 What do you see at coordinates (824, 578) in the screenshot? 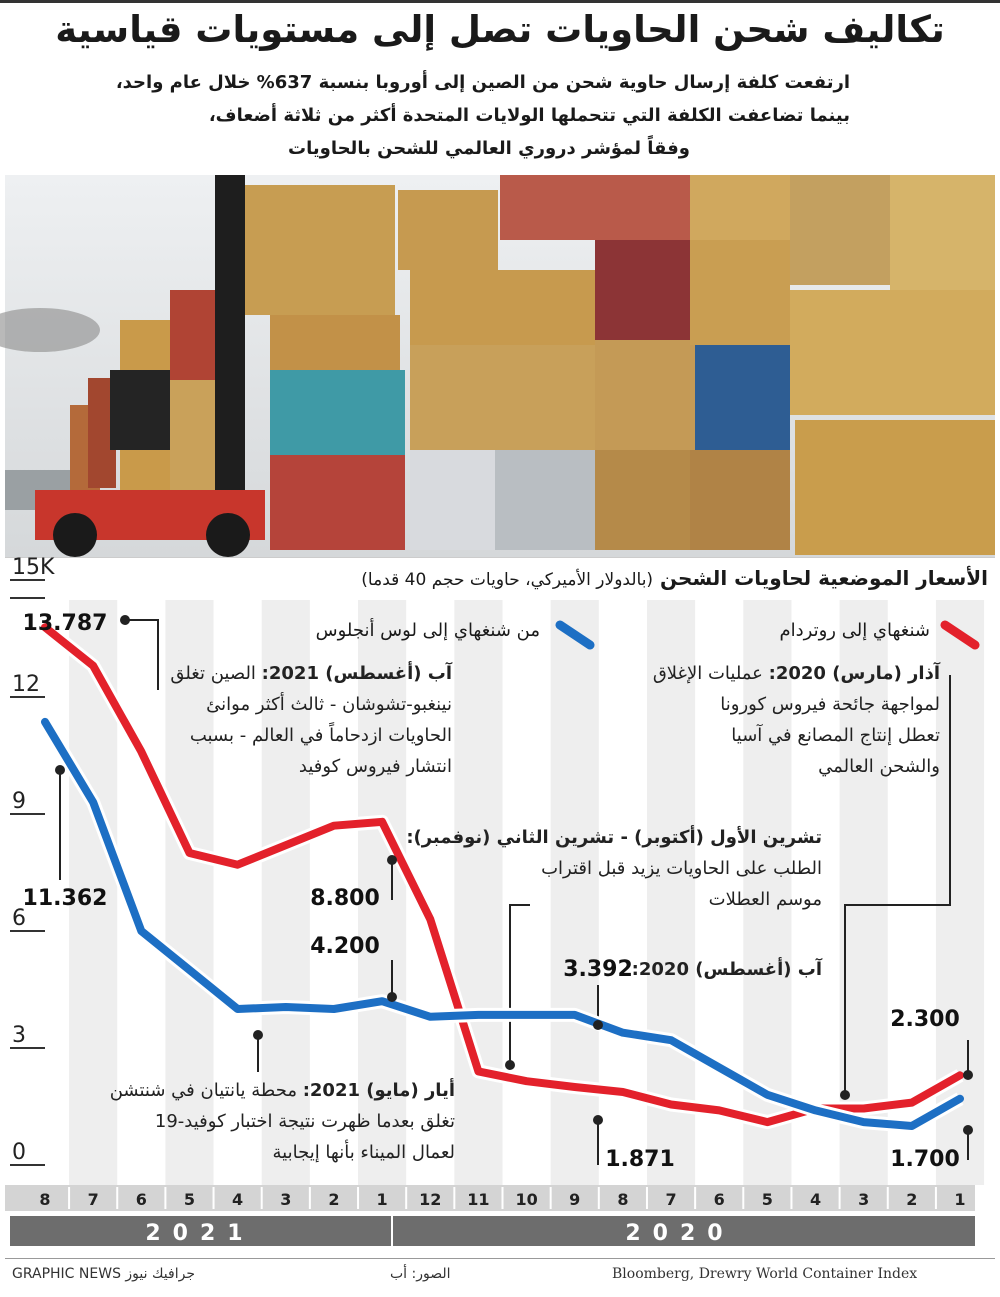
I see `chart-title-main: الأسعار الموضعية لحاويات الشحن` at bounding box center [824, 578].